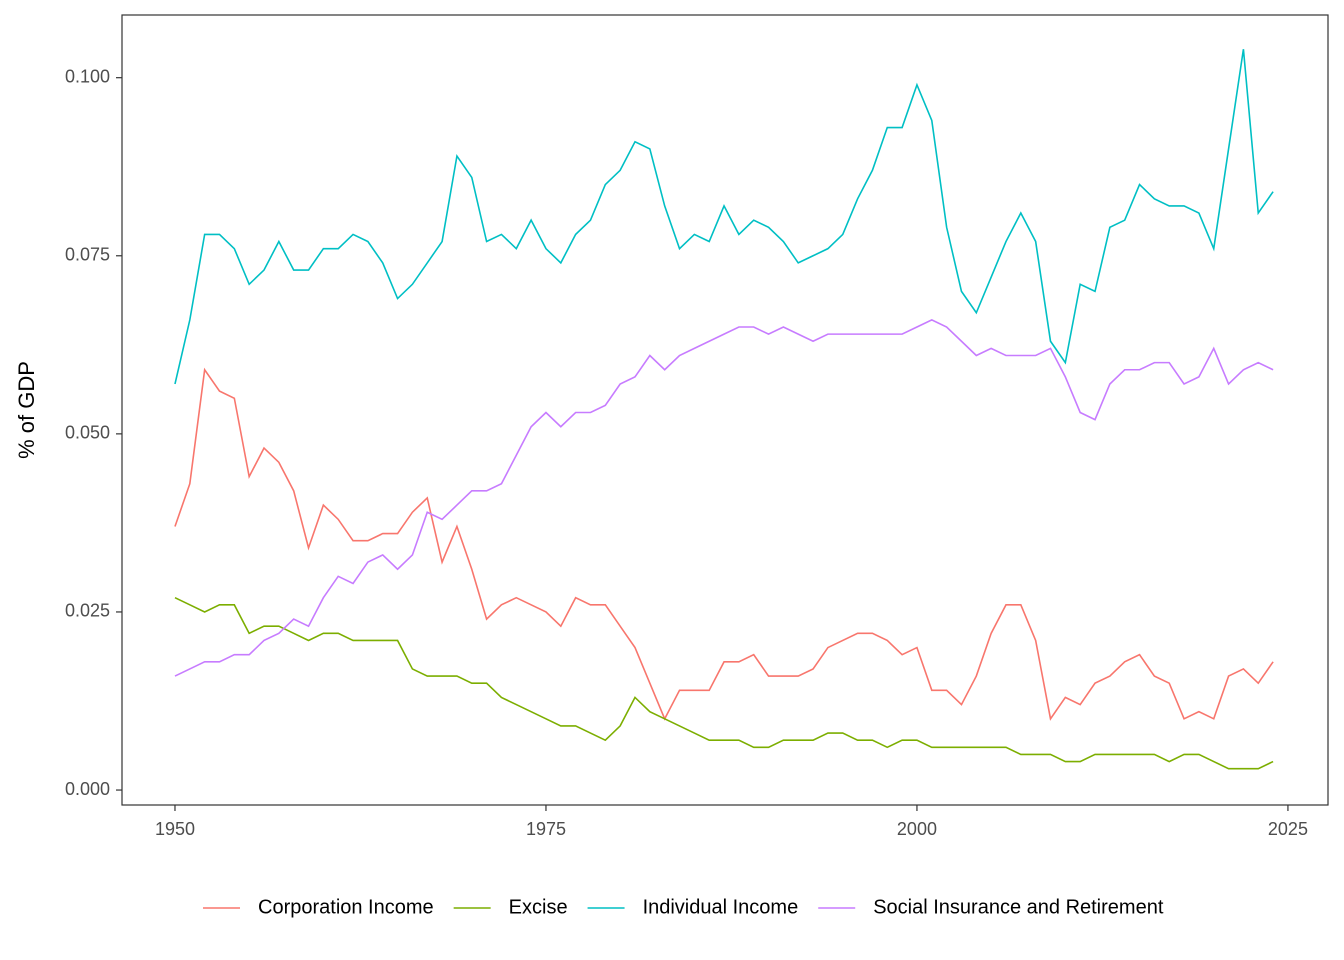 The width and height of the screenshot is (1344, 960). What do you see at coordinates (546, 829) in the screenshot?
I see `x-tick-label: 1975` at bounding box center [546, 829].